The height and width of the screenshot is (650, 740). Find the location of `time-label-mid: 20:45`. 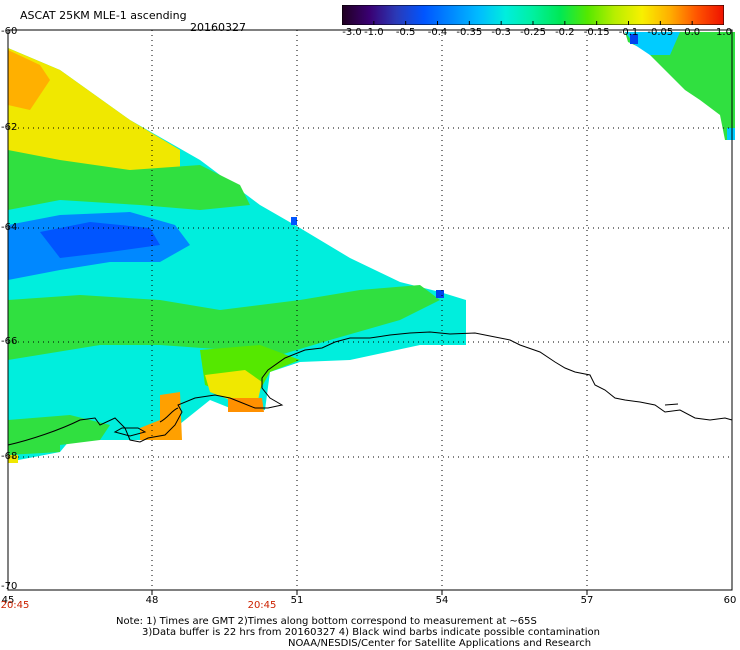

time-label-mid: 20:45 is located at coordinates (262, 605).